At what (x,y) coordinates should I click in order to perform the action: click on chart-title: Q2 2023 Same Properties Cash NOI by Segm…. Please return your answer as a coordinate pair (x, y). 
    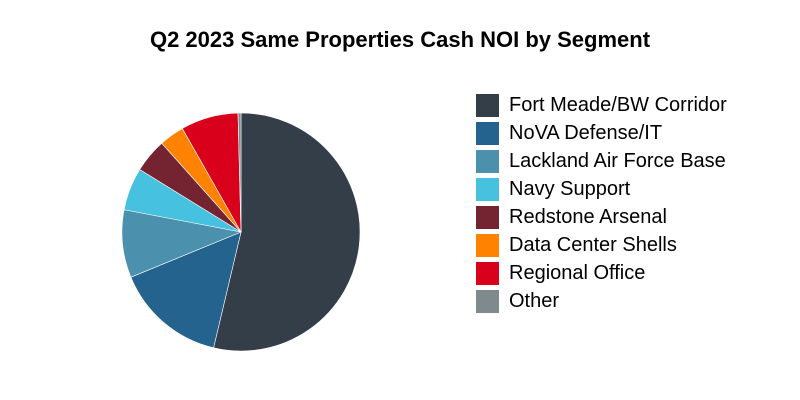
    Looking at the image, I should click on (400, 39).